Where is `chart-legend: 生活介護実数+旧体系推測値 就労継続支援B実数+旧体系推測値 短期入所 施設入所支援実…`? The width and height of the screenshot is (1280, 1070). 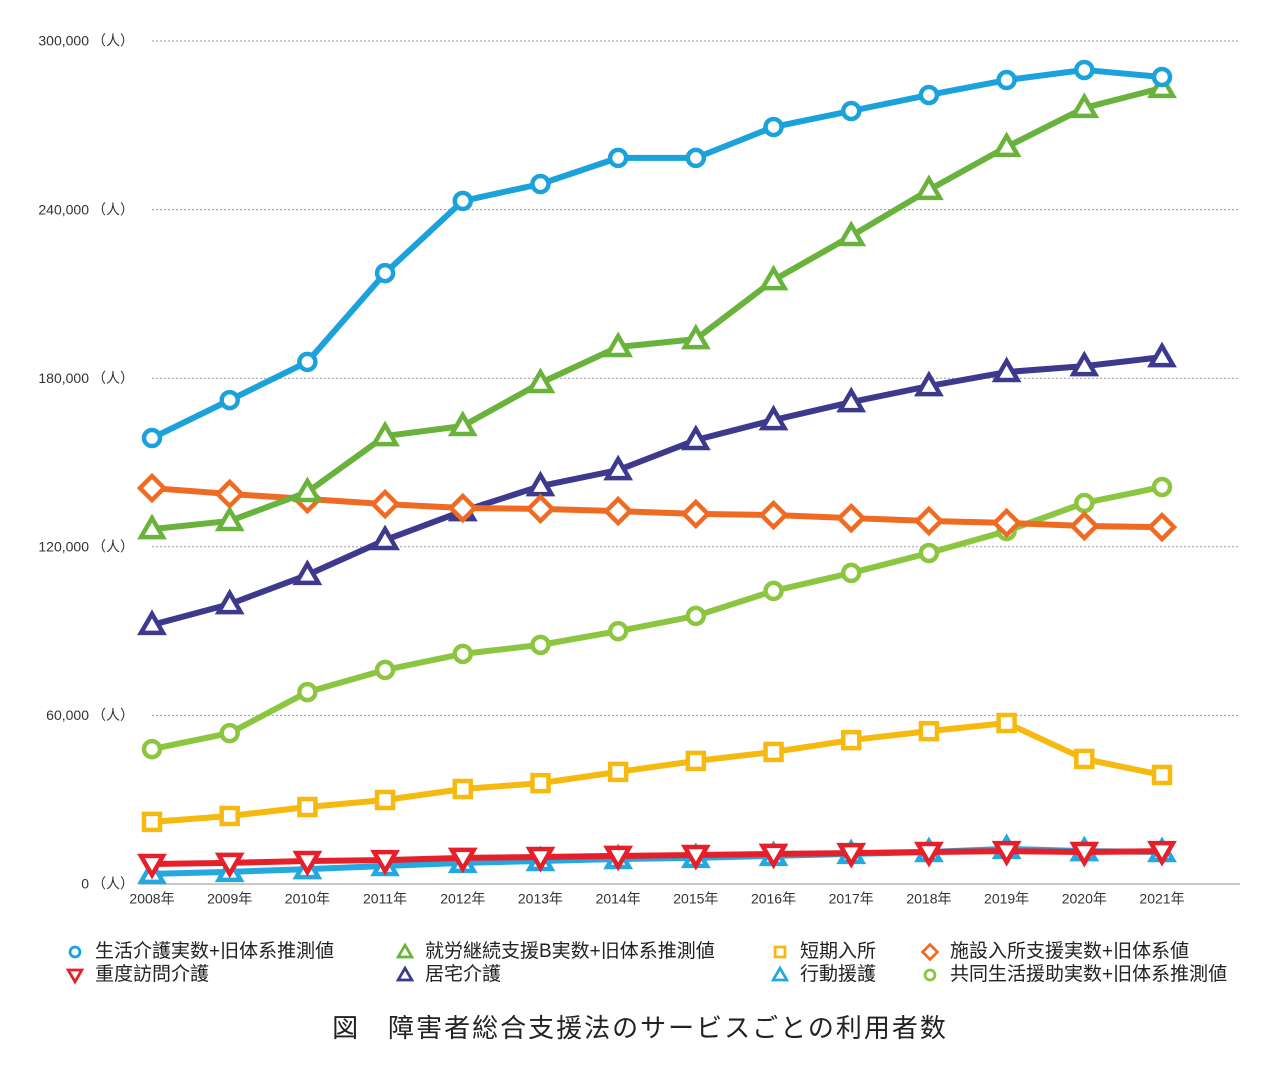
chart-legend: 生活介護実数+旧体系推測値 就労継続支援B実数+旧体系推測値 短期入所 施設入所支援実… is located at coordinates (655, 963).